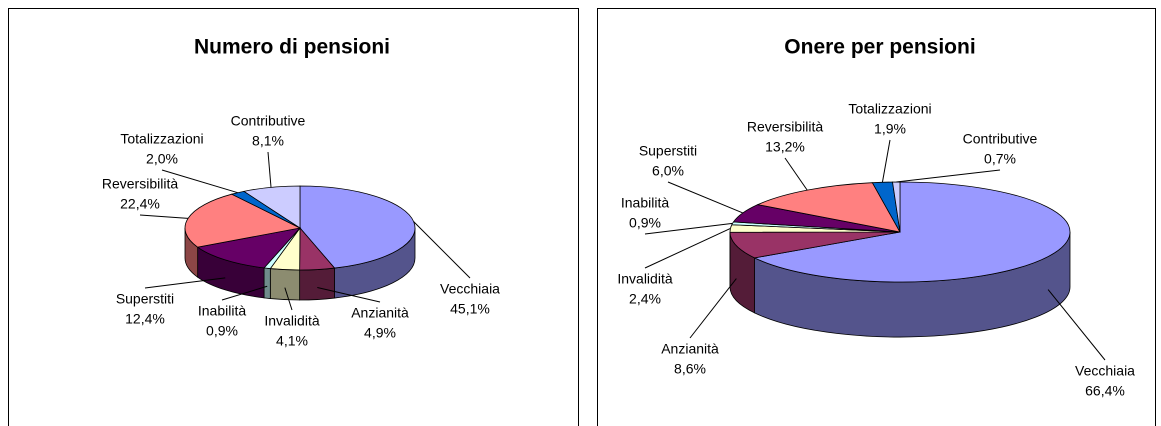 The height and width of the screenshot is (426, 1161). What do you see at coordinates (145, 319) in the screenshot?
I see `slice-value-label: 12,4%` at bounding box center [145, 319].